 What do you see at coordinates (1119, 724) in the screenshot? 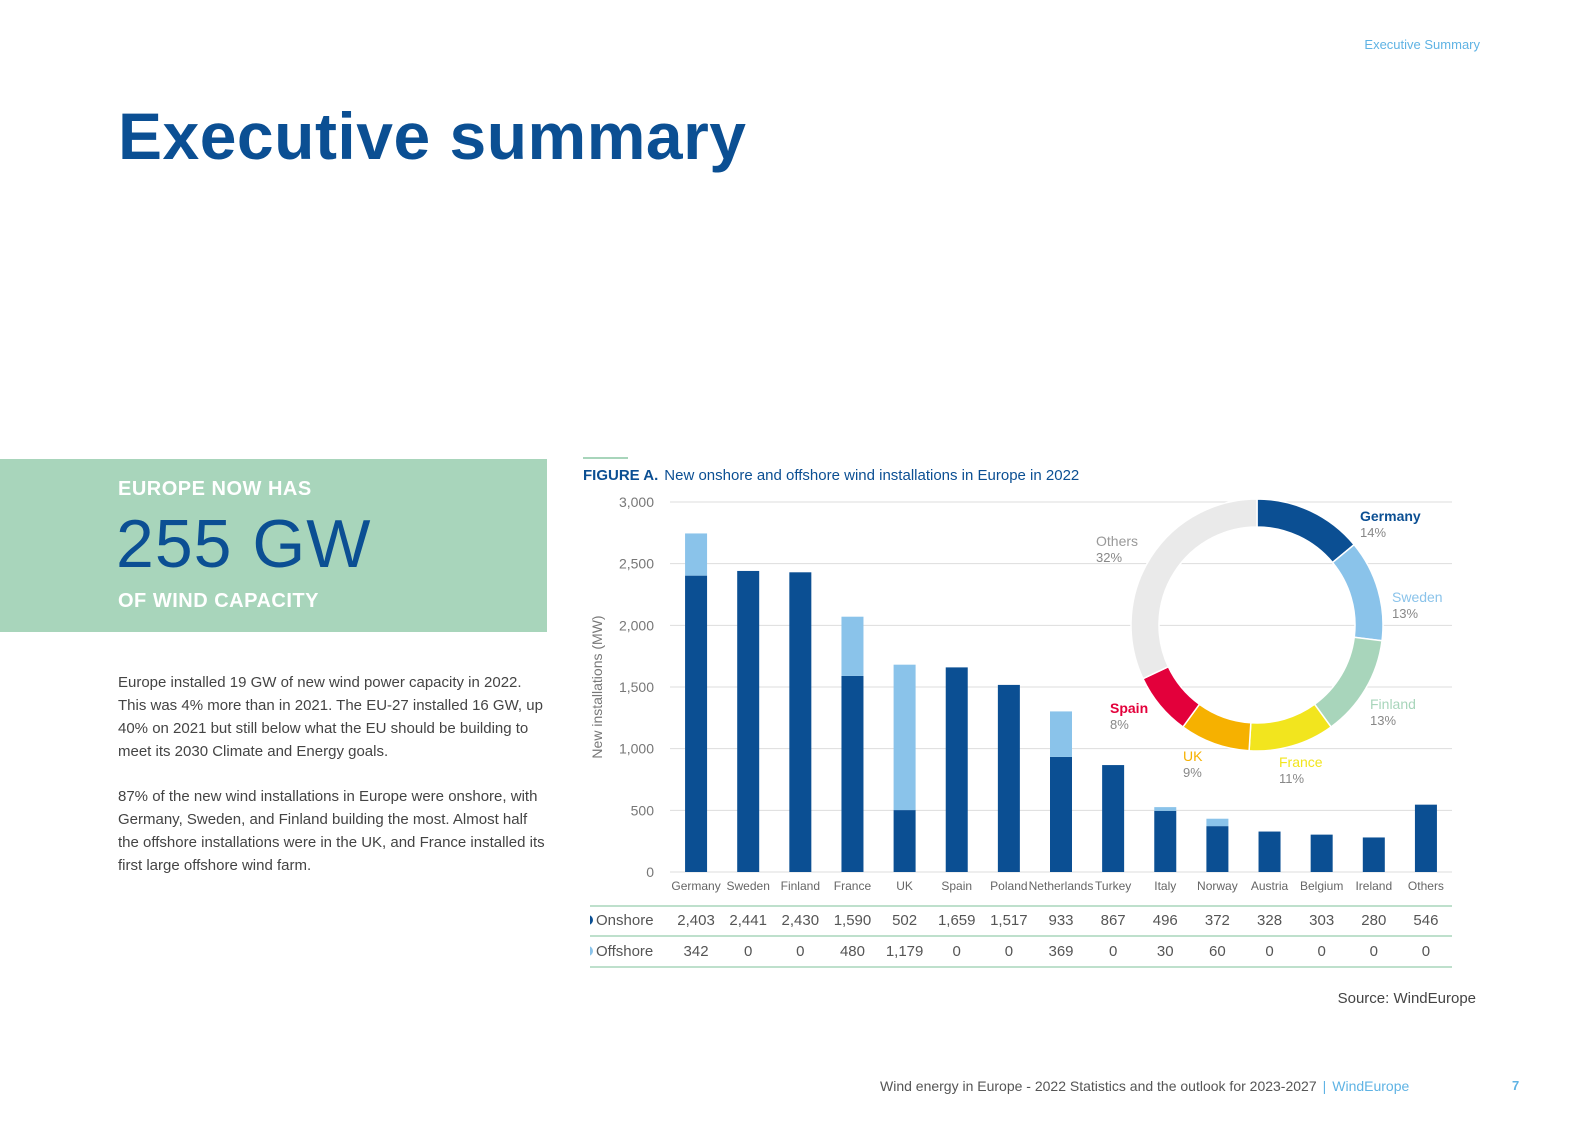
I see `donut-percent-spain: 8%` at bounding box center [1119, 724].